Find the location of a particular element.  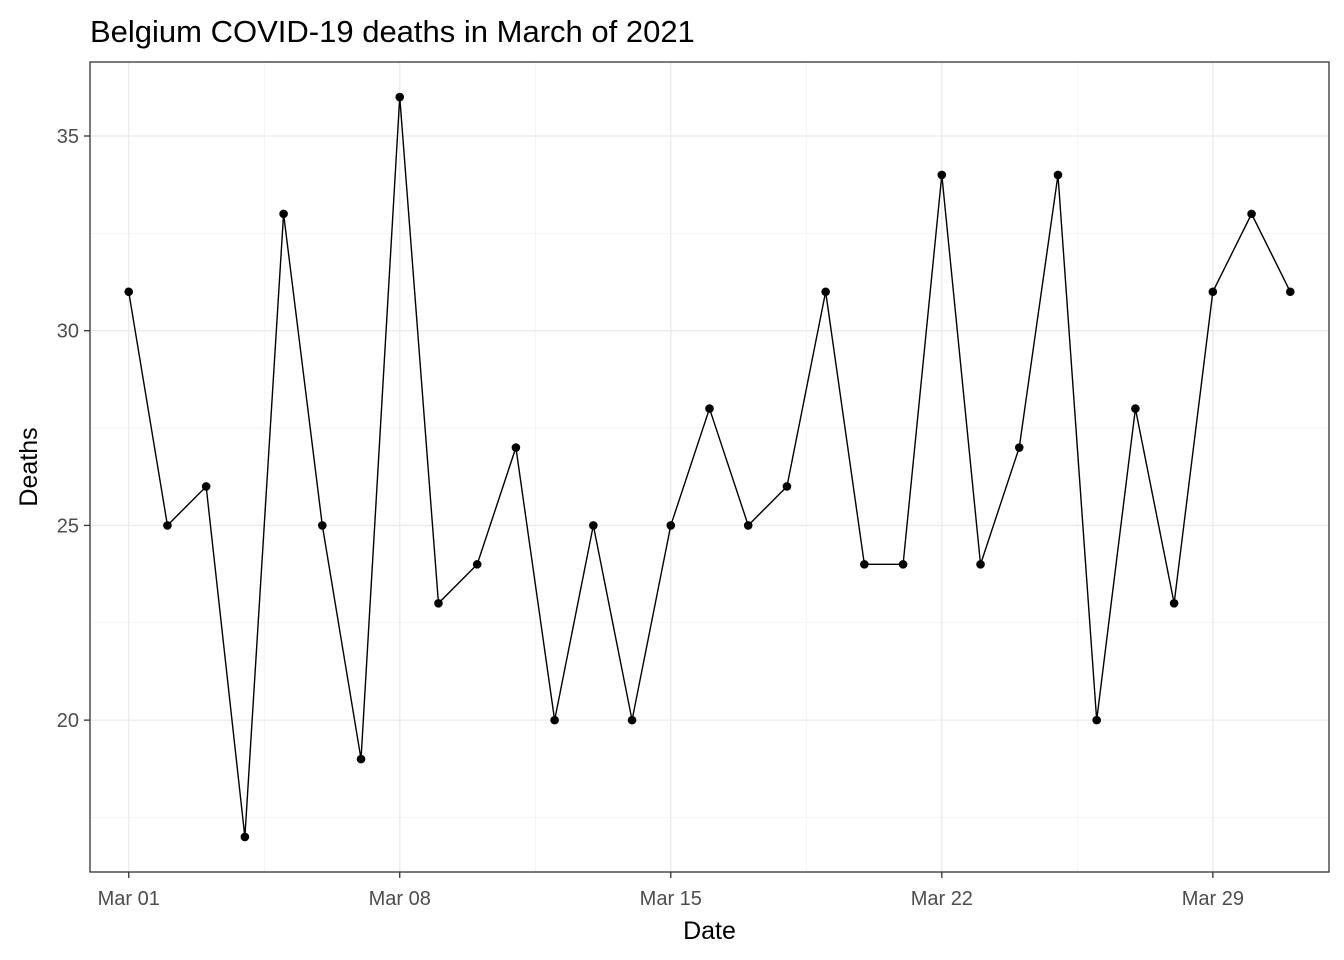

y-axis: 20 25 30 35 is located at coordinates (73, 429).